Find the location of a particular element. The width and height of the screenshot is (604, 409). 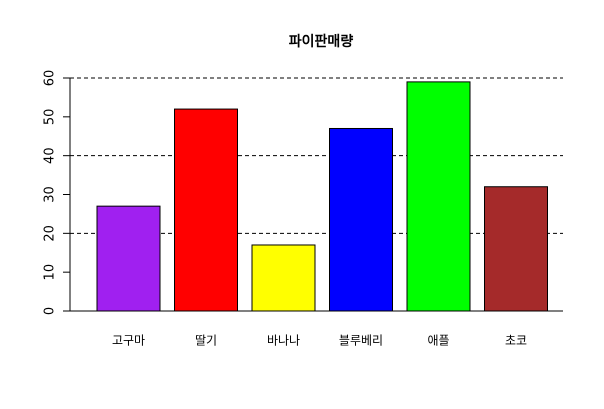

x-tick-label: 블루베리 is located at coordinates (361, 341).